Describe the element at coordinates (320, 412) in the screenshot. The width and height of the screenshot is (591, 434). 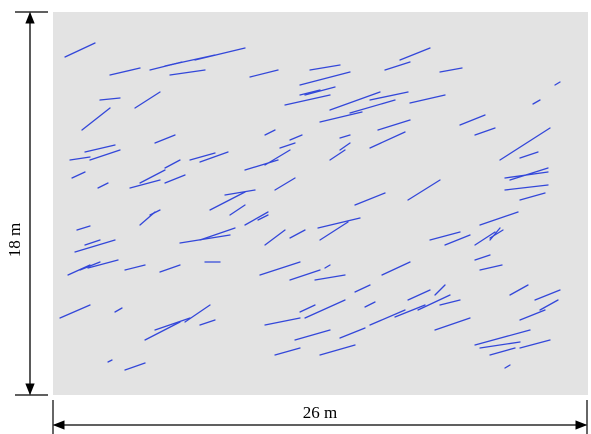
I see `width-label: 26 m` at that location.